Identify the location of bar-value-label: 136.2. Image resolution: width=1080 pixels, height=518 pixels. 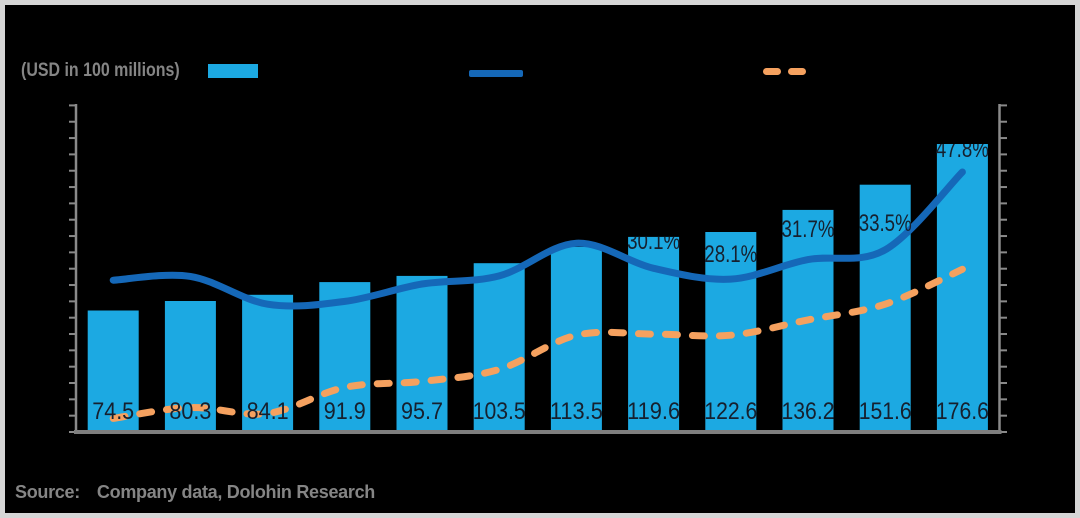
(808, 411).